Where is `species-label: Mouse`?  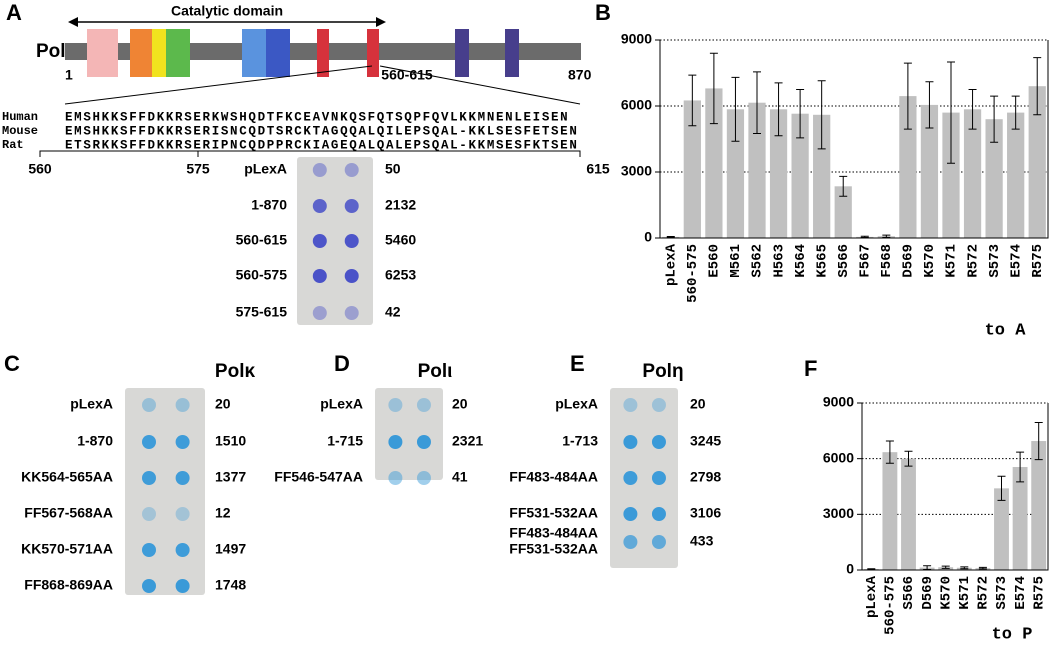 species-label: Mouse is located at coordinates (20, 131).